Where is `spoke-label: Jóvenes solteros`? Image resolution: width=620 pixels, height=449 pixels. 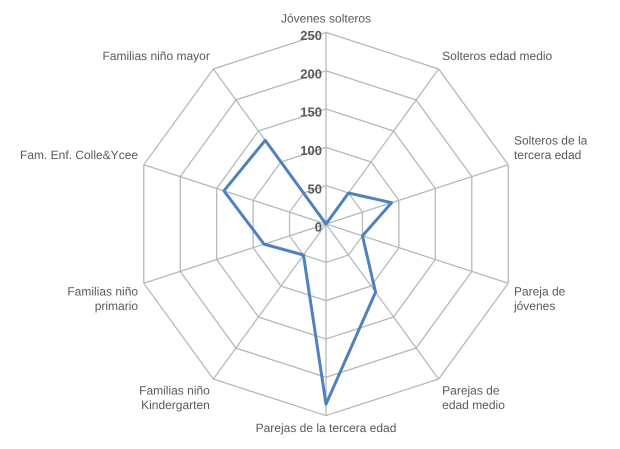 spoke-label: Jóvenes solteros is located at coordinates (326, 18).